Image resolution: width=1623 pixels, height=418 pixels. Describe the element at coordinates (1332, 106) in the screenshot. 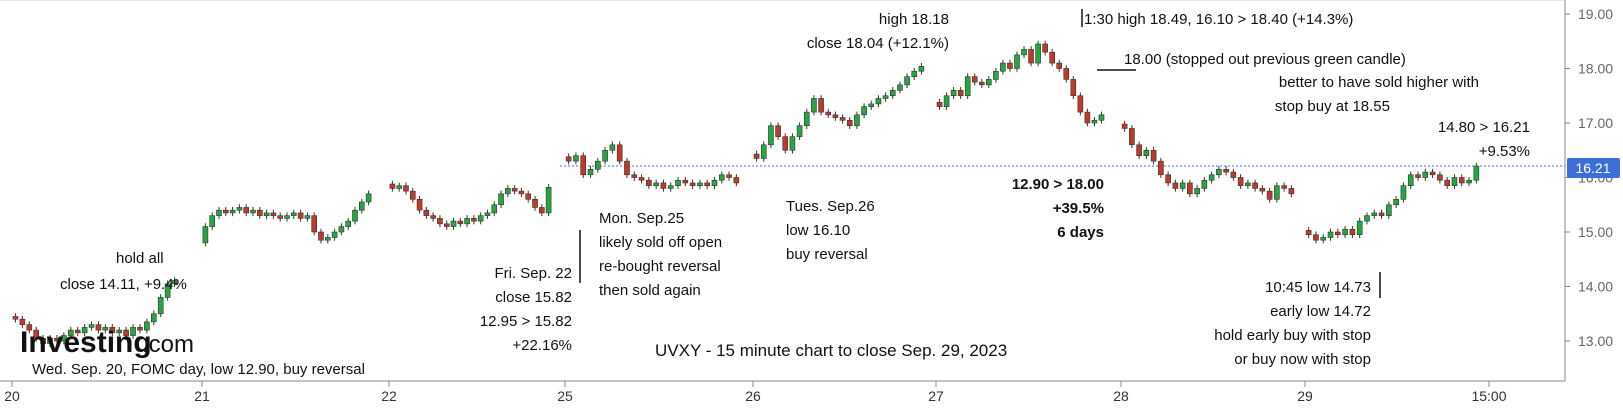

I see `annotation-stop-3: stop buy at 18.55` at that location.